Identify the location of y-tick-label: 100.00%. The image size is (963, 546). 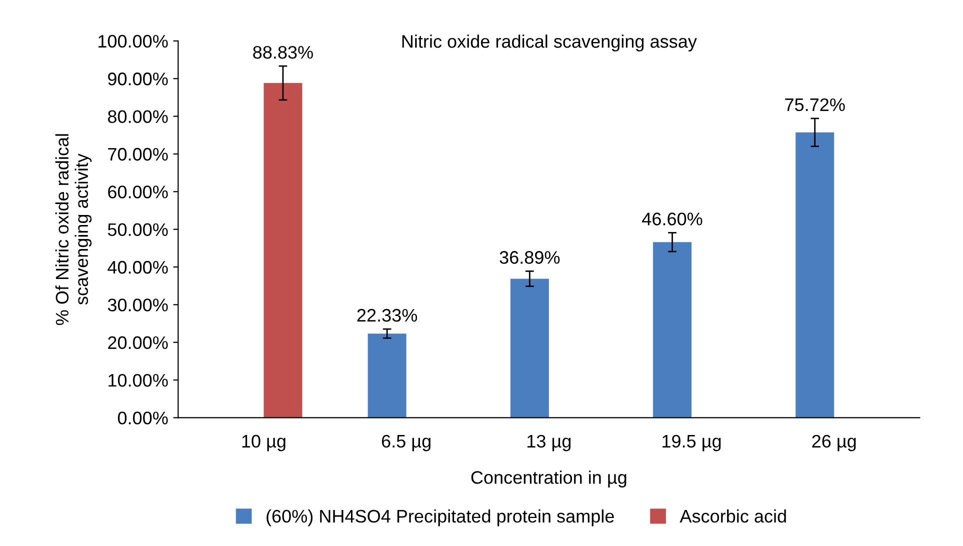
(133, 41).